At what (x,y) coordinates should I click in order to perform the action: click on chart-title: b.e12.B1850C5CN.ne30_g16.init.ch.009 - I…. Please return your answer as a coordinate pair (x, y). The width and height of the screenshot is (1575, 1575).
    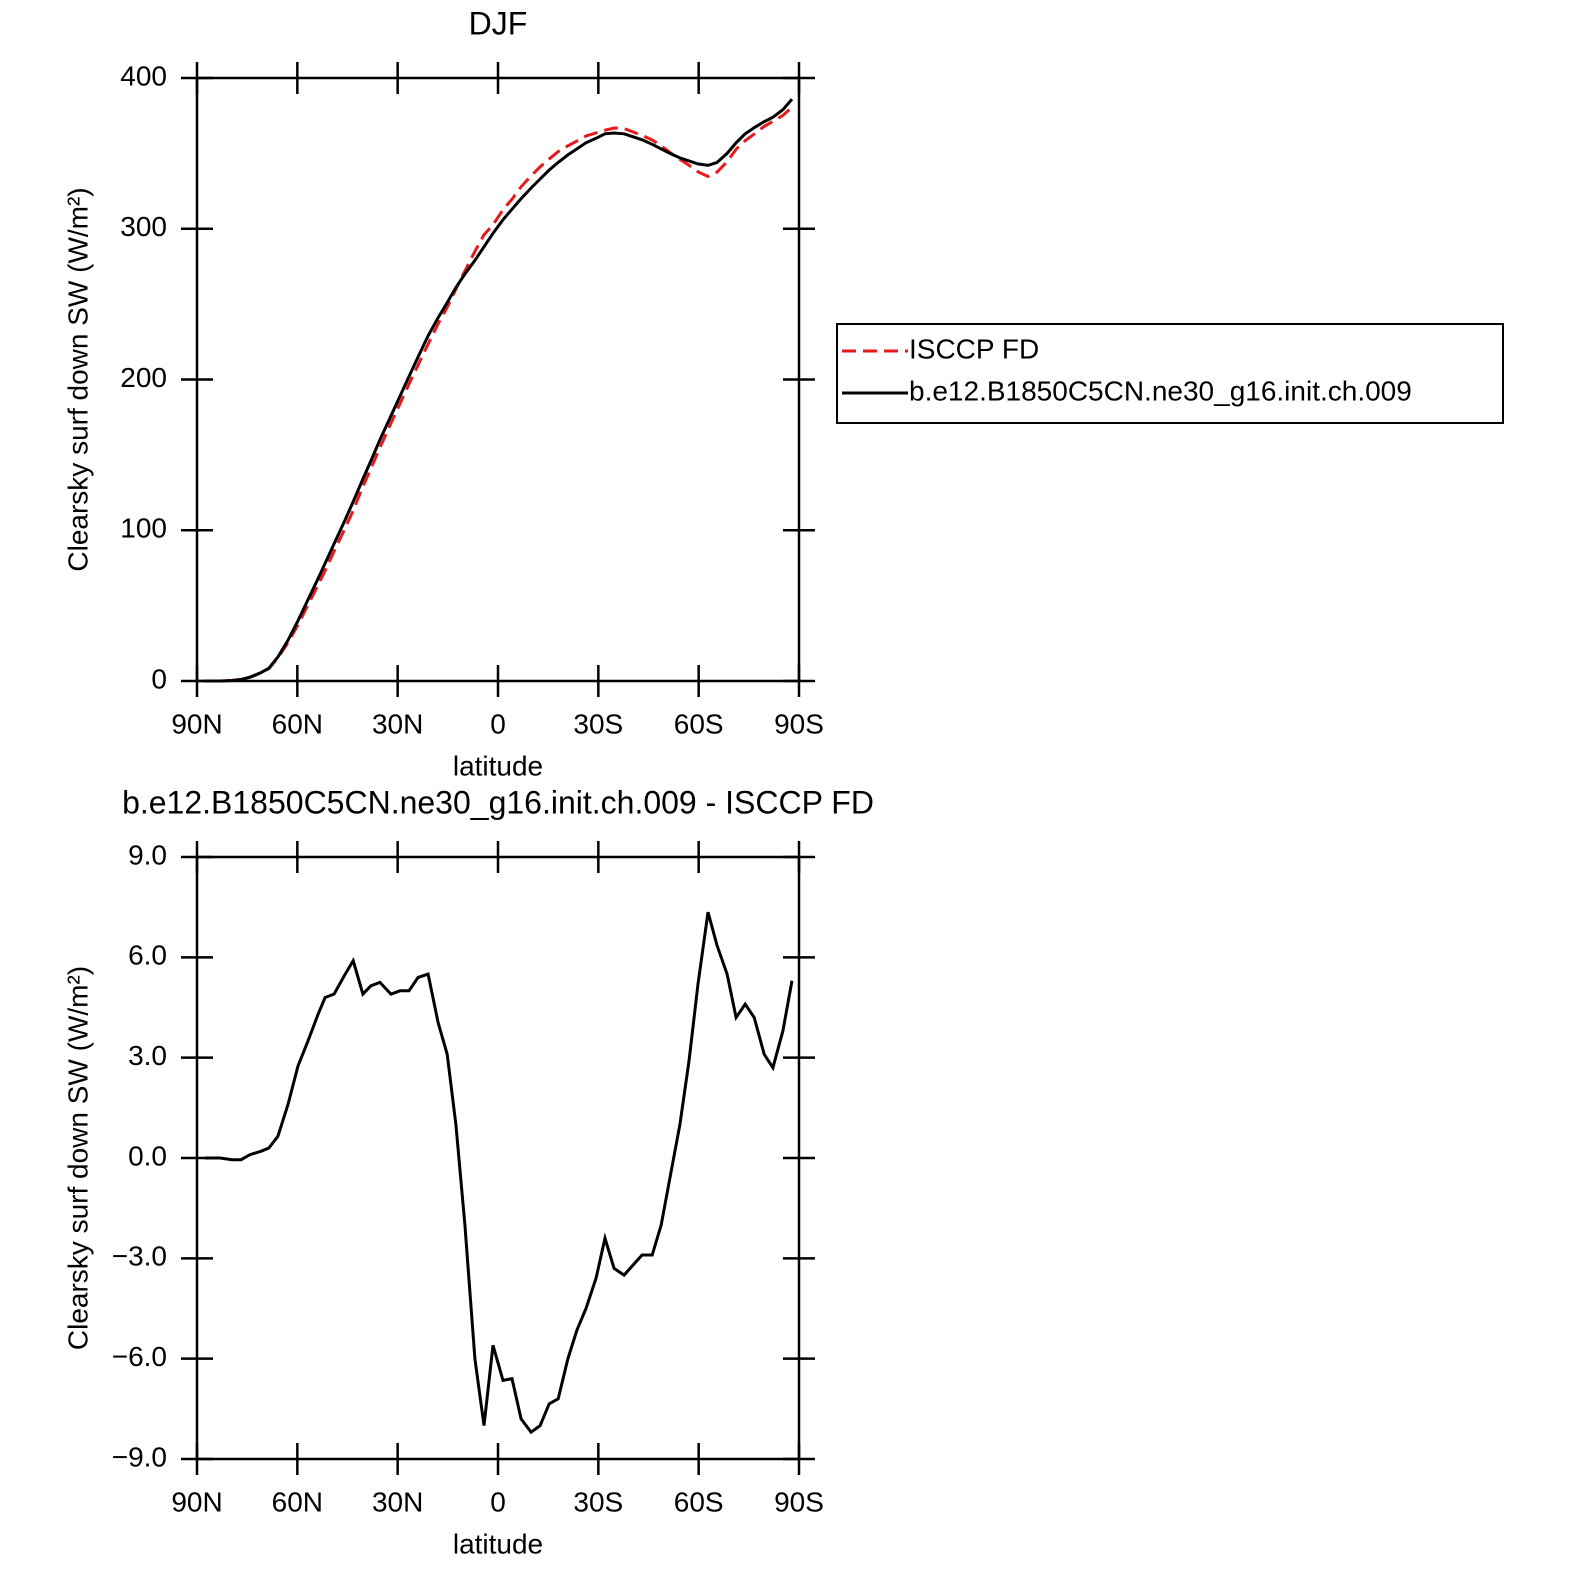
    Looking at the image, I should click on (498, 802).